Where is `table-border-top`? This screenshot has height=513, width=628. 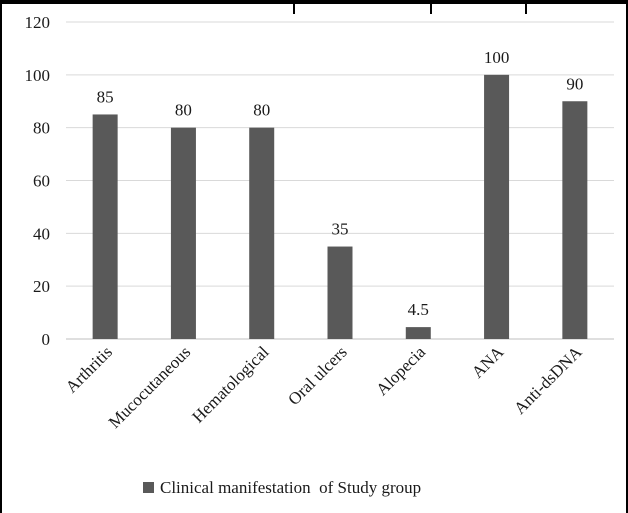 table-border-top is located at coordinates (315, 2).